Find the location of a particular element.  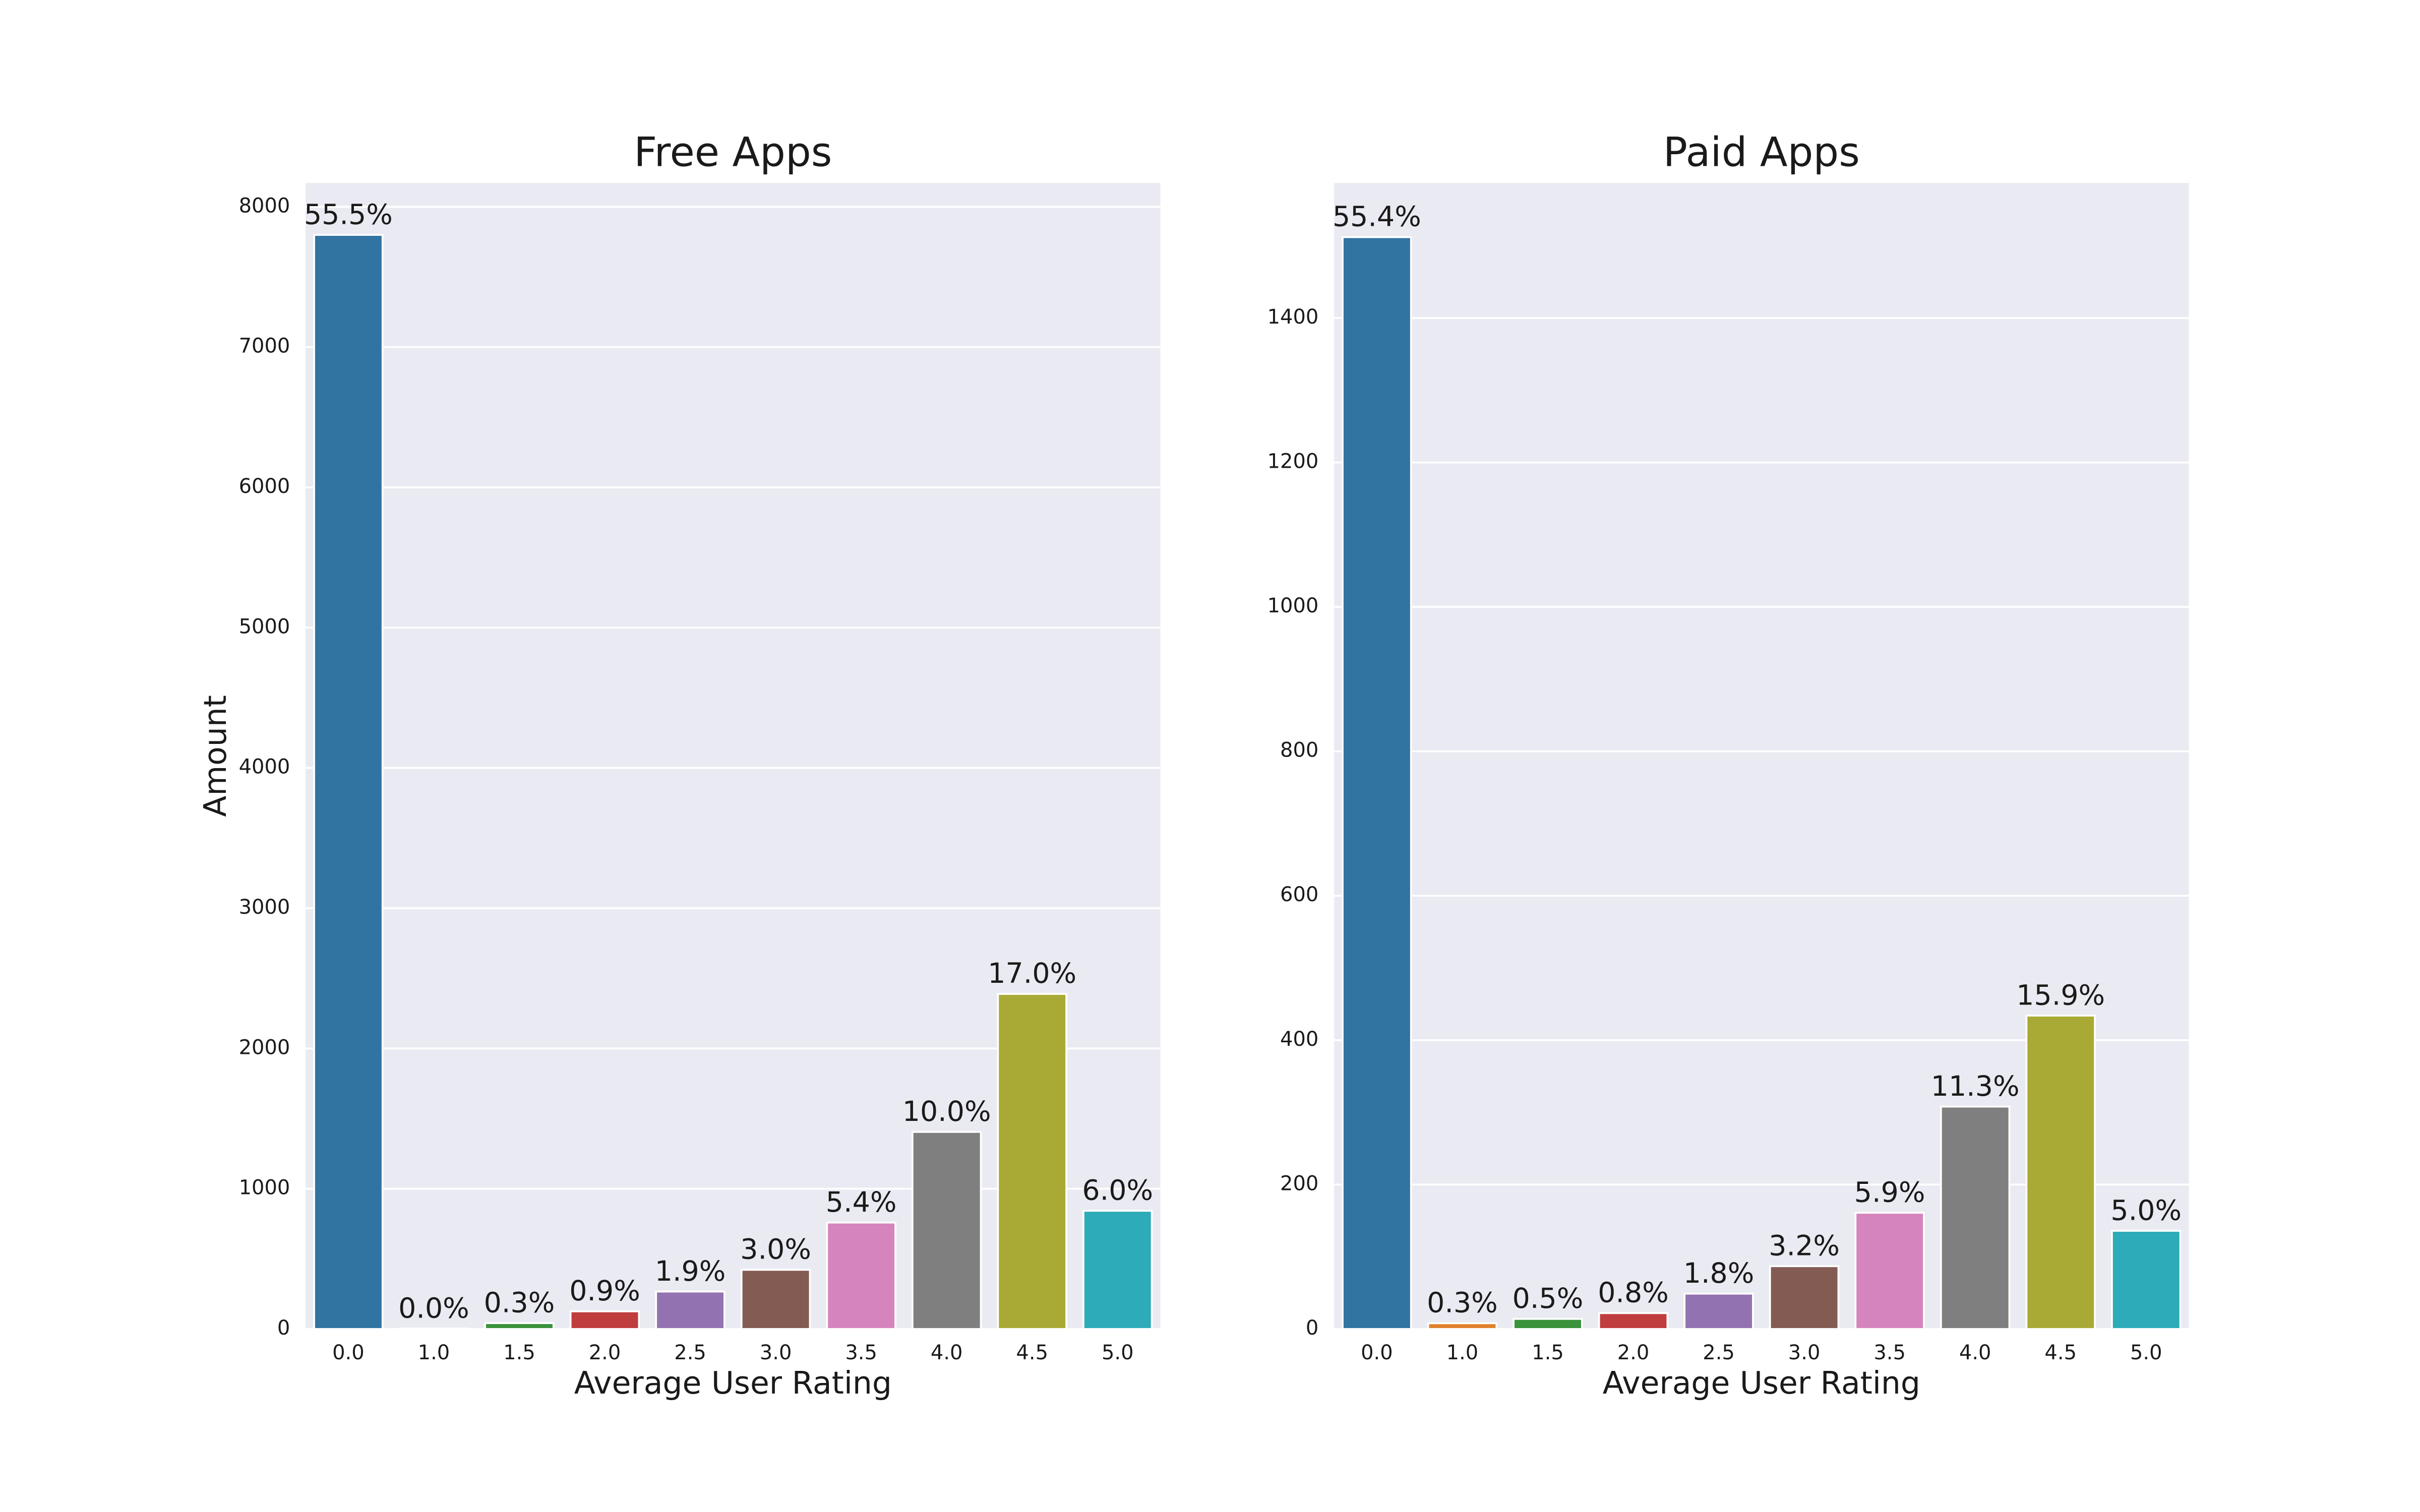

bar-label: 1.8% is located at coordinates (1718, 1273).